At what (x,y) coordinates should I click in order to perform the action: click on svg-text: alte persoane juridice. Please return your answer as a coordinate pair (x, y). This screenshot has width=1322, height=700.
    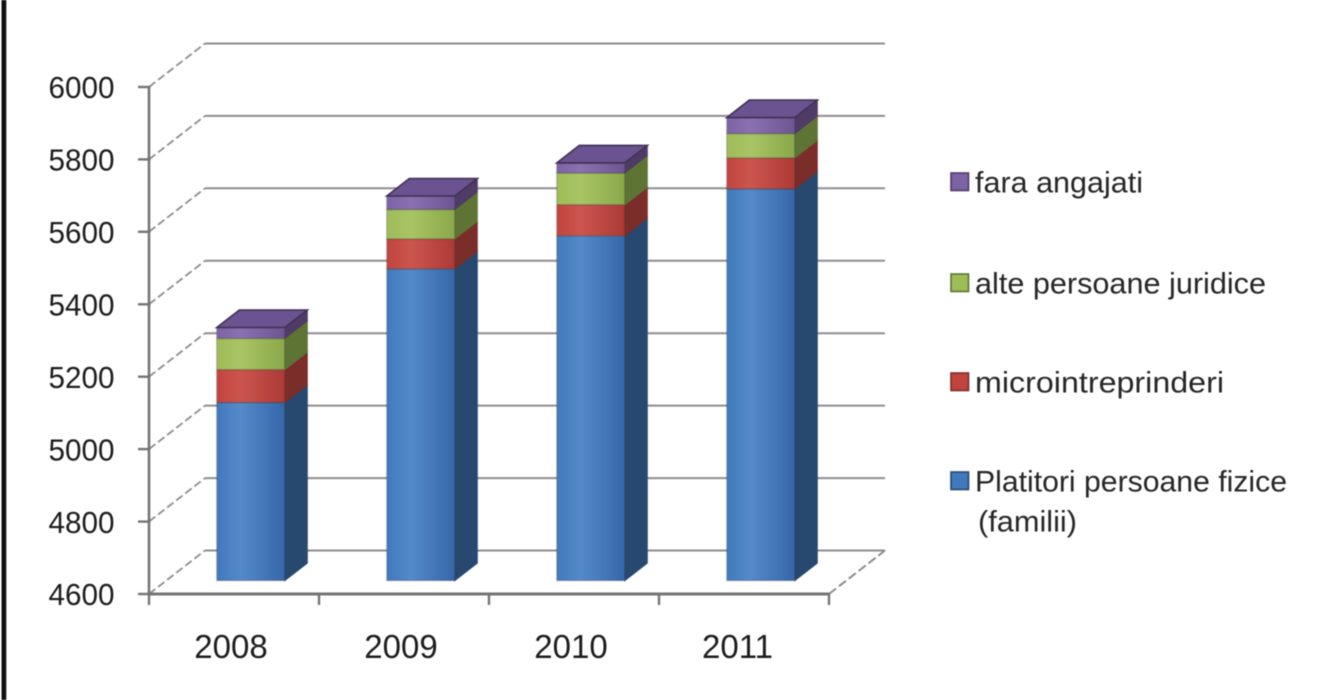
    Looking at the image, I should click on (1120, 284).